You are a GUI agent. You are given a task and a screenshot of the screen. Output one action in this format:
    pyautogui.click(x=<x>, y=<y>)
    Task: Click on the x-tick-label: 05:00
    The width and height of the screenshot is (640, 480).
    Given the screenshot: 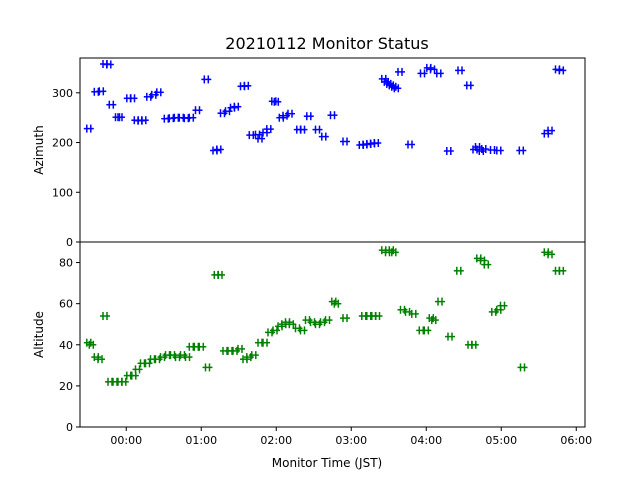 What is the action you would take?
    pyautogui.click(x=501, y=440)
    